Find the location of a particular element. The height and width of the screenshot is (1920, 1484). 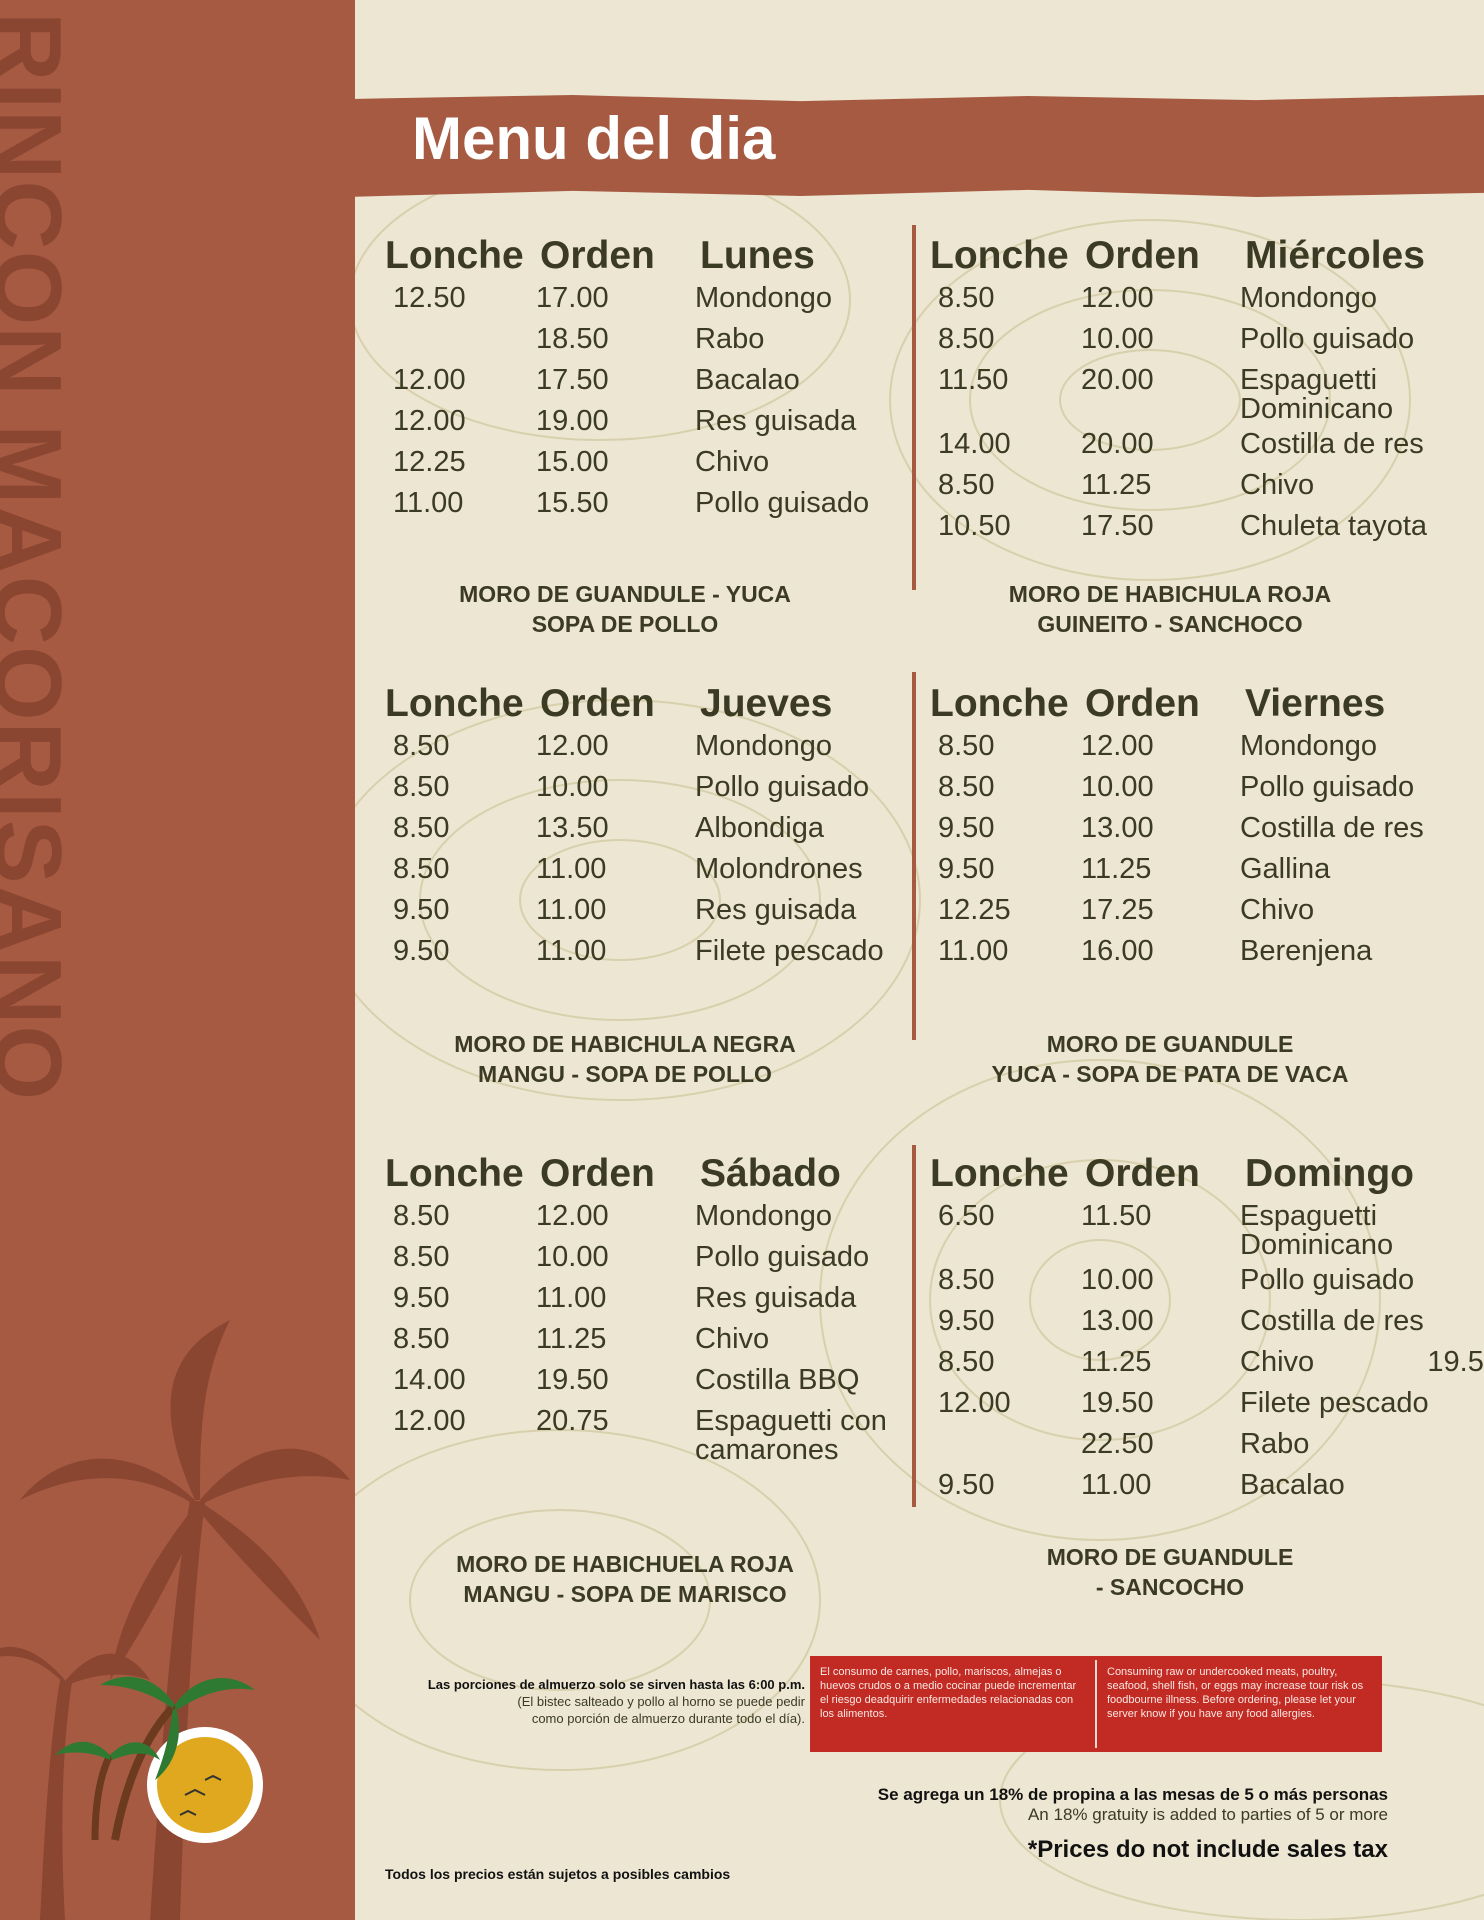

menu-item: 12.00 20.75 Espaguetti con camarones is located at coordinates (655, 1433).